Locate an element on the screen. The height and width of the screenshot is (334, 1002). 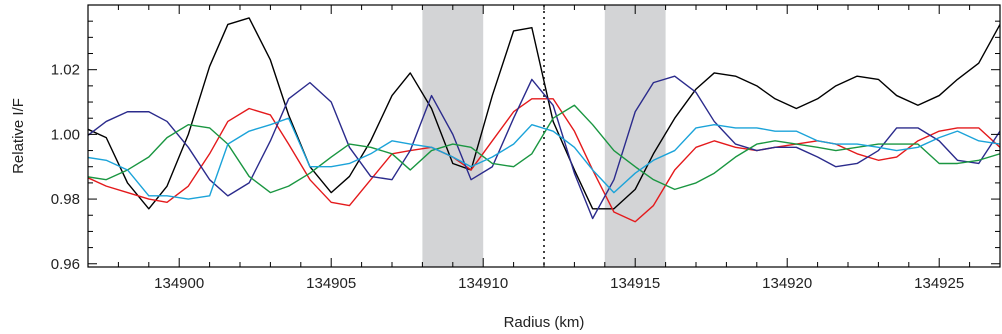
y-tick-label: 1.00 is located at coordinates (65, 134).